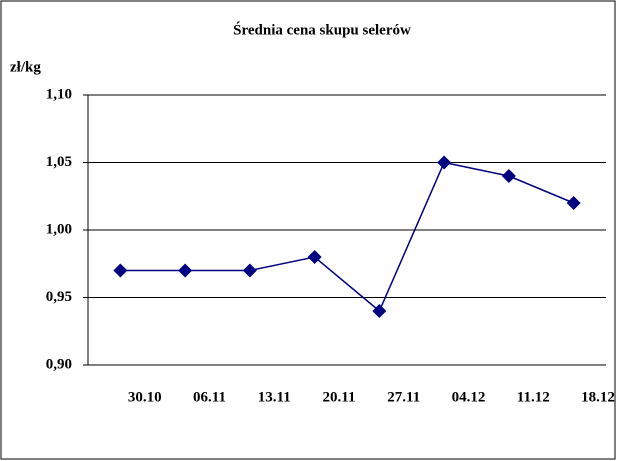 The image size is (620, 461). What do you see at coordinates (339, 397) in the screenshot?
I see `x-tick-label: 20.11` at bounding box center [339, 397].